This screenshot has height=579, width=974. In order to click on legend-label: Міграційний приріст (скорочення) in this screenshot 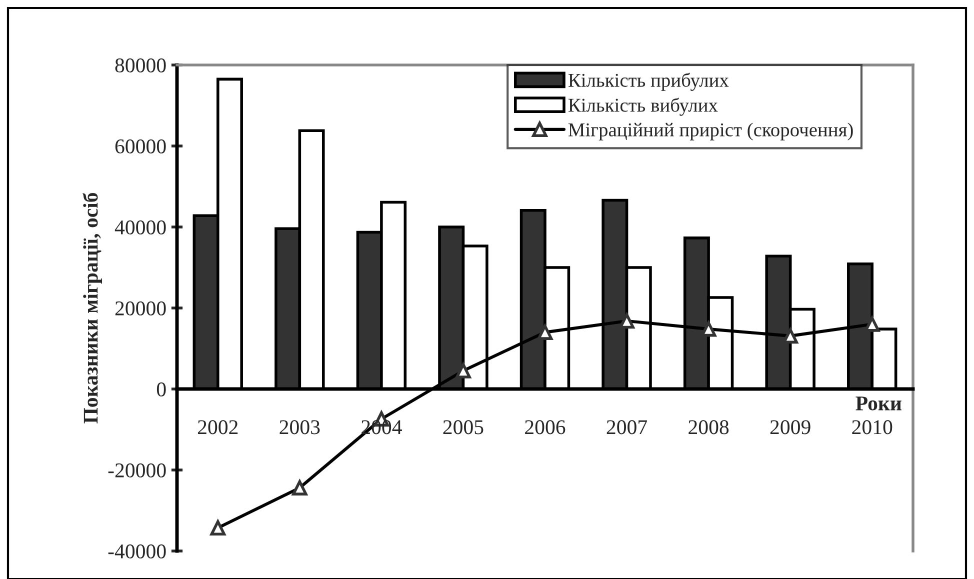, I will do `click(710, 131)`.